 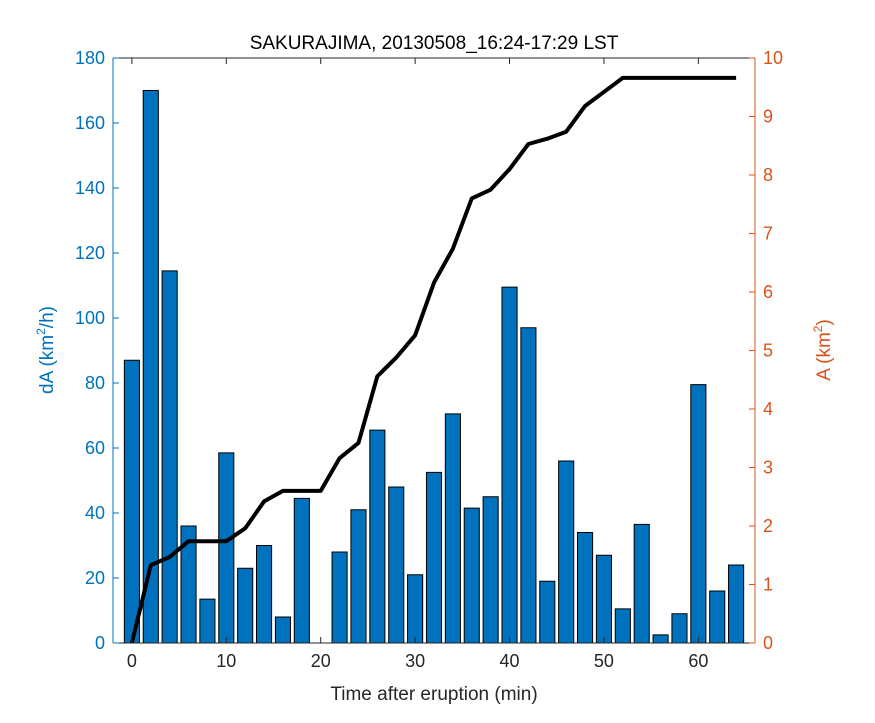 What do you see at coordinates (768, 351) in the screenshot?
I see `y-right-tick-label: 5` at bounding box center [768, 351].